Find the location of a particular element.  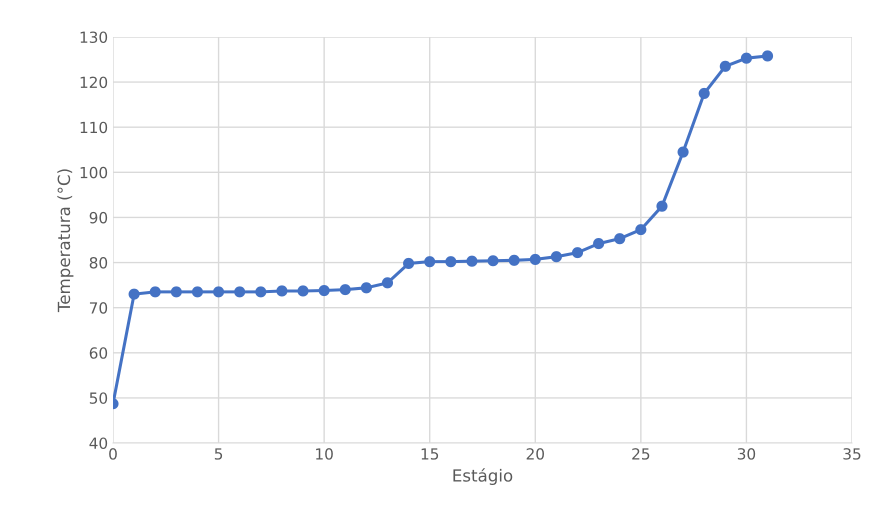

y-axis-title: Temperatura (°C) is located at coordinates (65, 240).